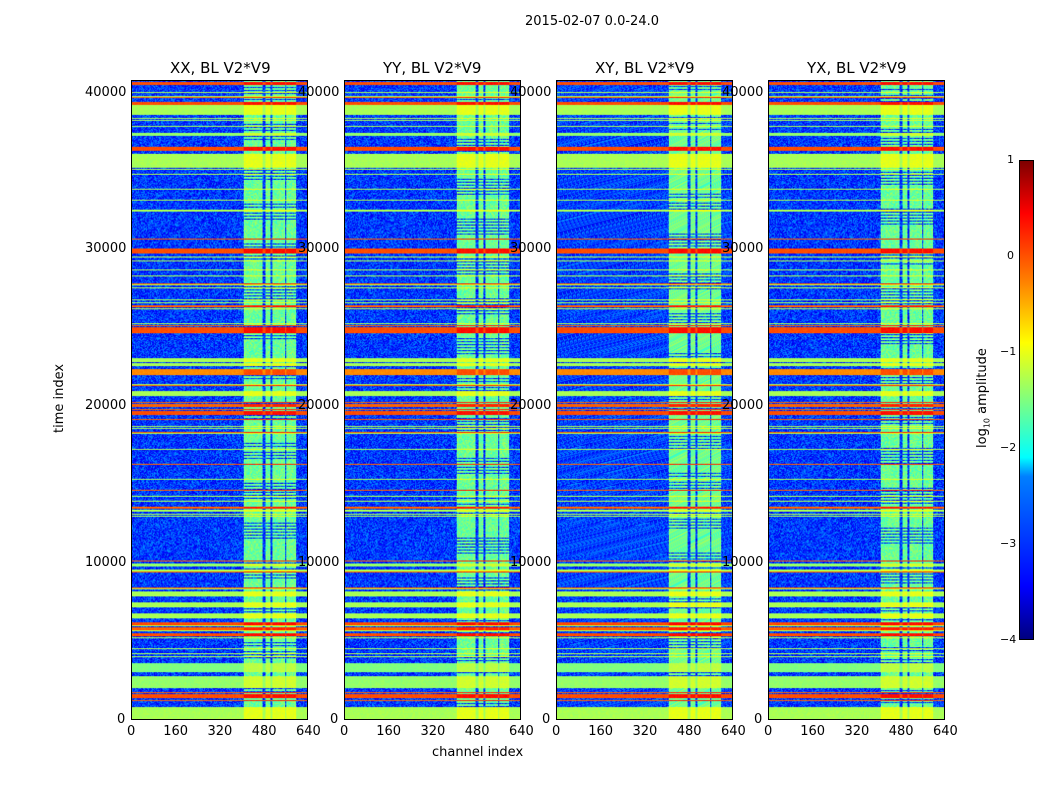 The width and height of the screenshot is (1050, 800). I want to click on panel-title: YY, BL V2*V9, so click(432, 68).